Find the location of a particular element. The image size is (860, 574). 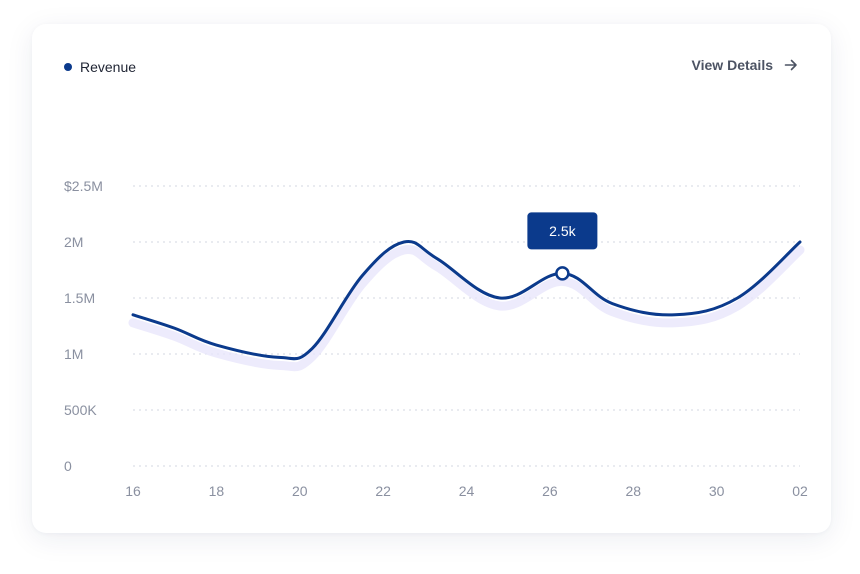

y-tick-label: 0 is located at coordinates (68, 466).